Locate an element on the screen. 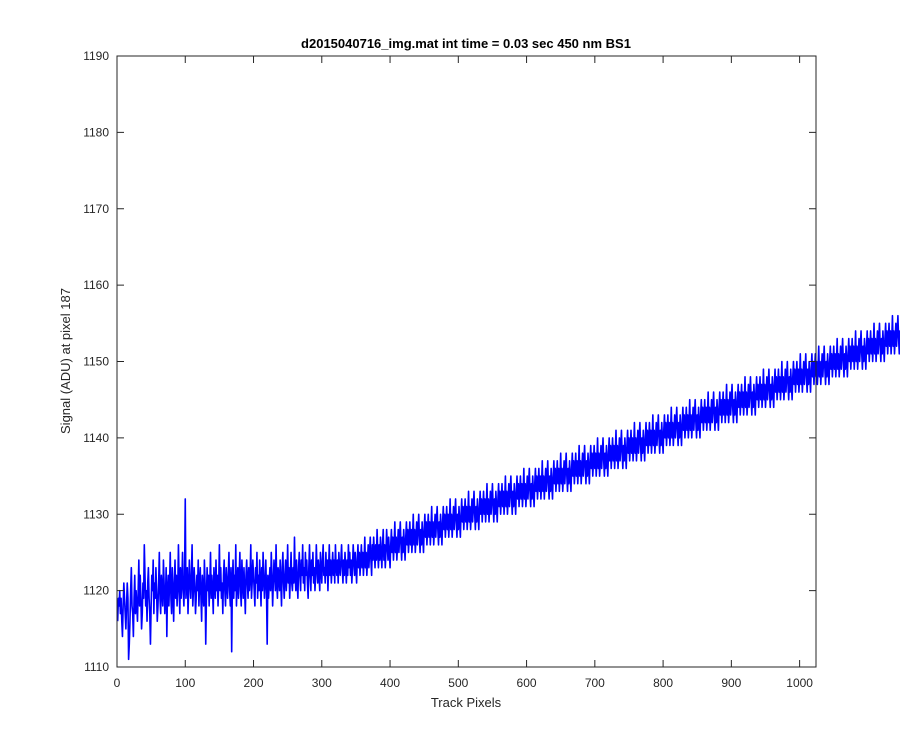  x-tick-label: 1000 is located at coordinates (799, 683).